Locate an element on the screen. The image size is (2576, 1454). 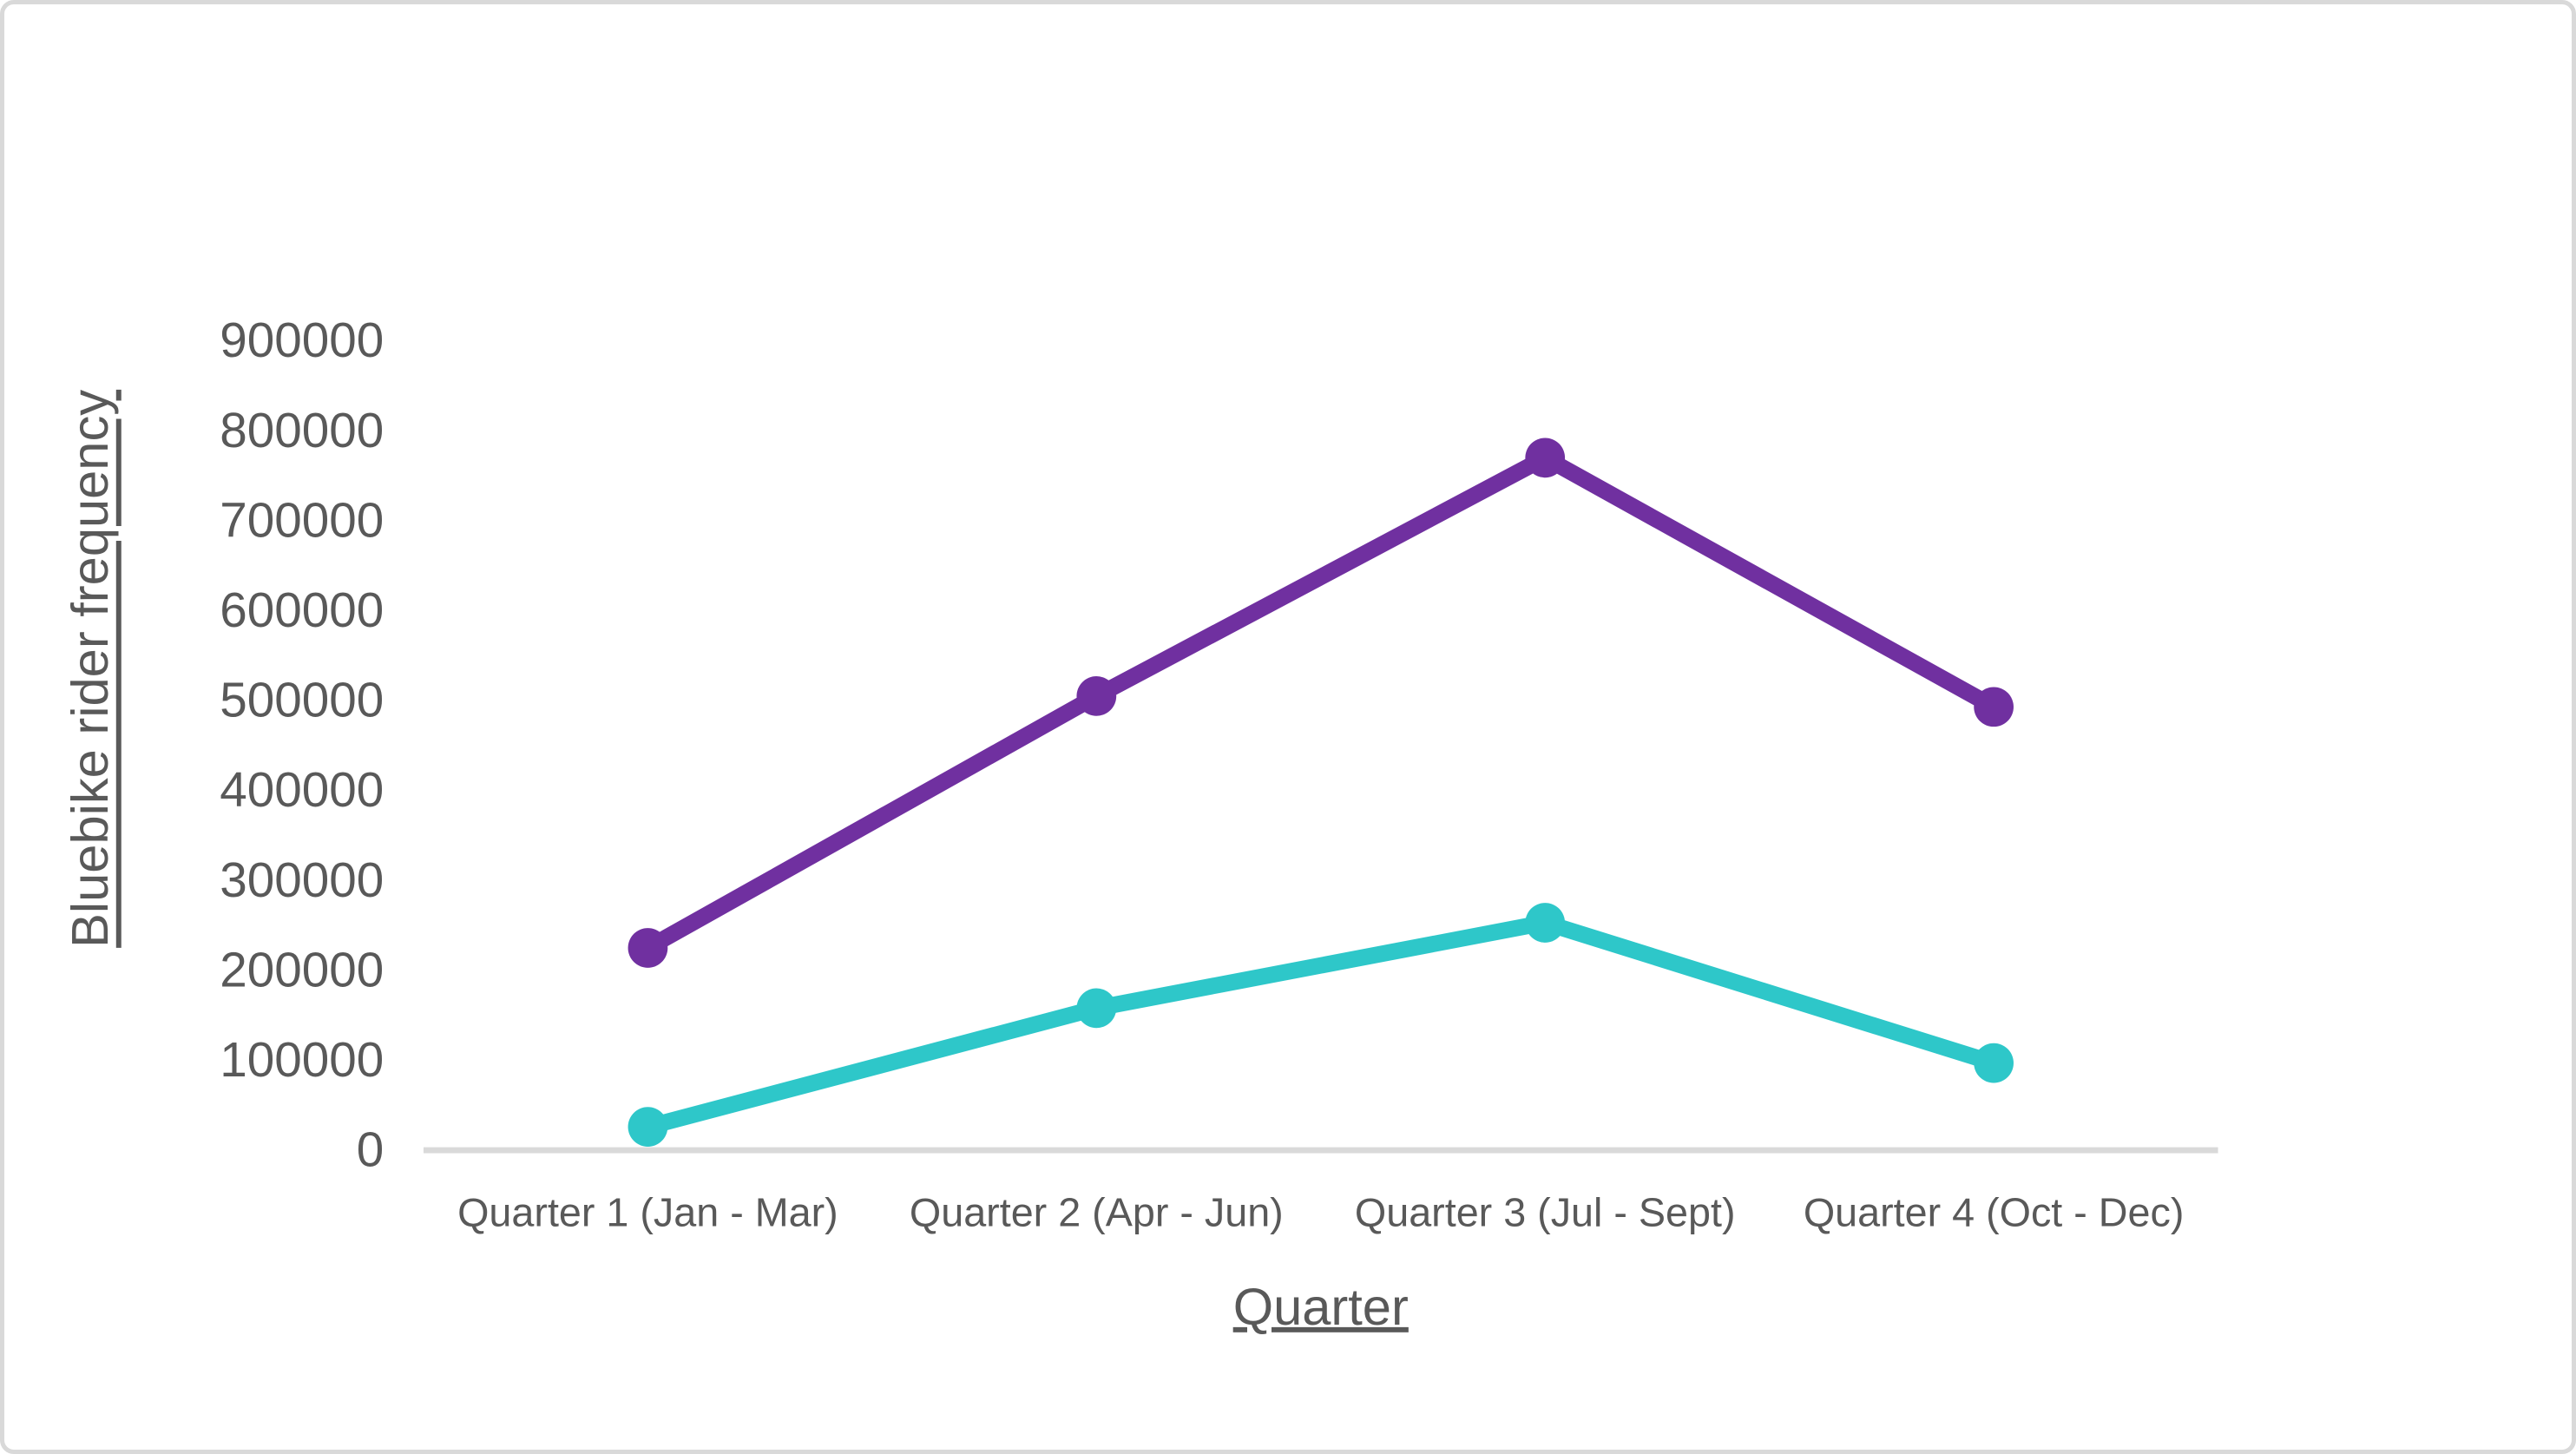
y-tick-label: 200000 is located at coordinates (302, 970).